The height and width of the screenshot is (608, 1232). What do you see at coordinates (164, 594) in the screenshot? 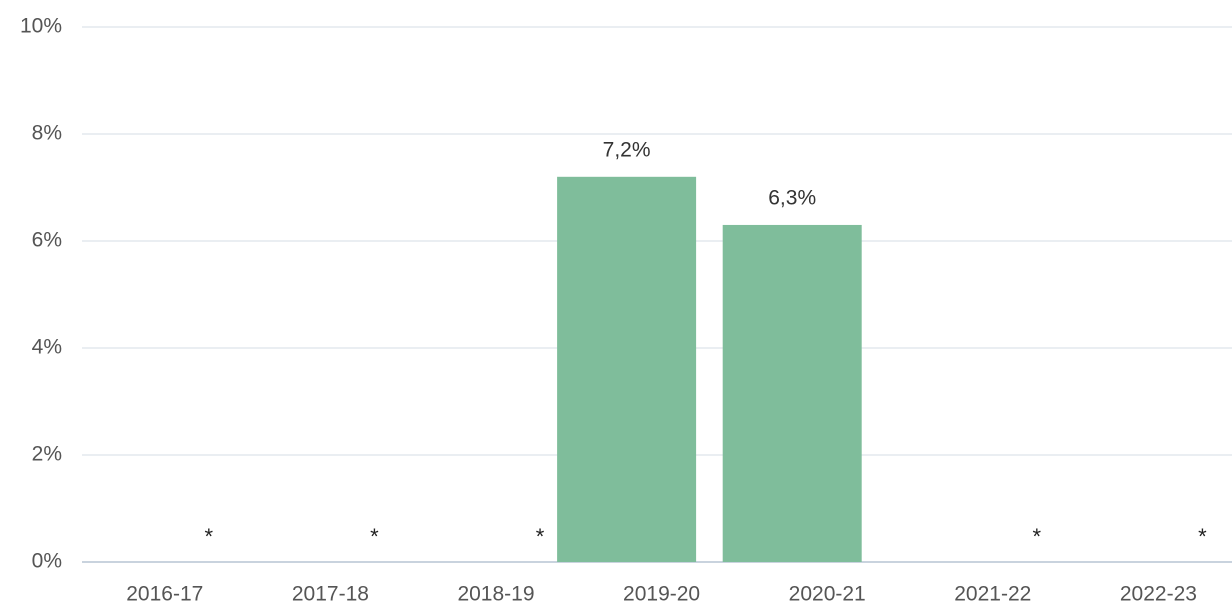
I see `x-tick-label: 2016-17` at bounding box center [164, 594].